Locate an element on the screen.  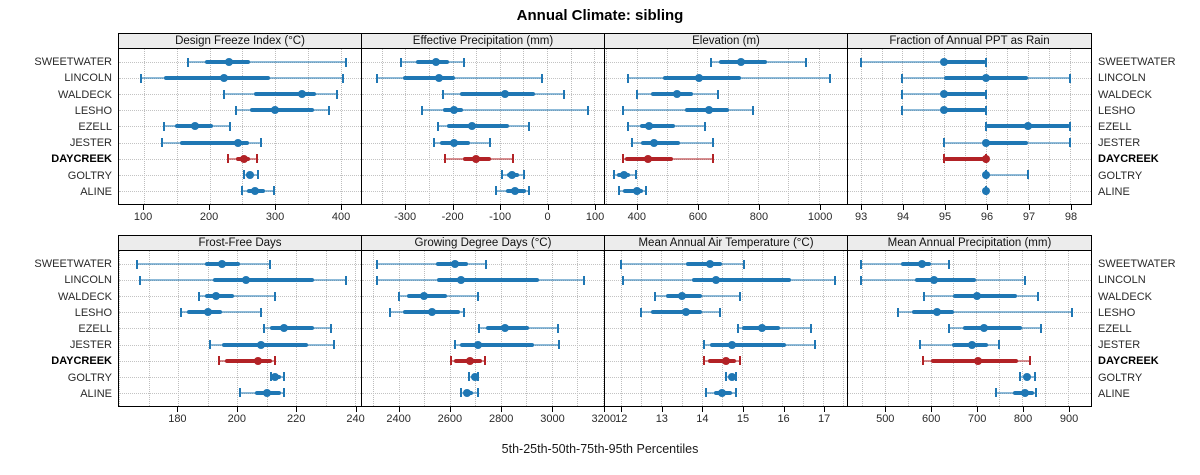
percentile-row-daycreek is located at coordinates (969, 361).